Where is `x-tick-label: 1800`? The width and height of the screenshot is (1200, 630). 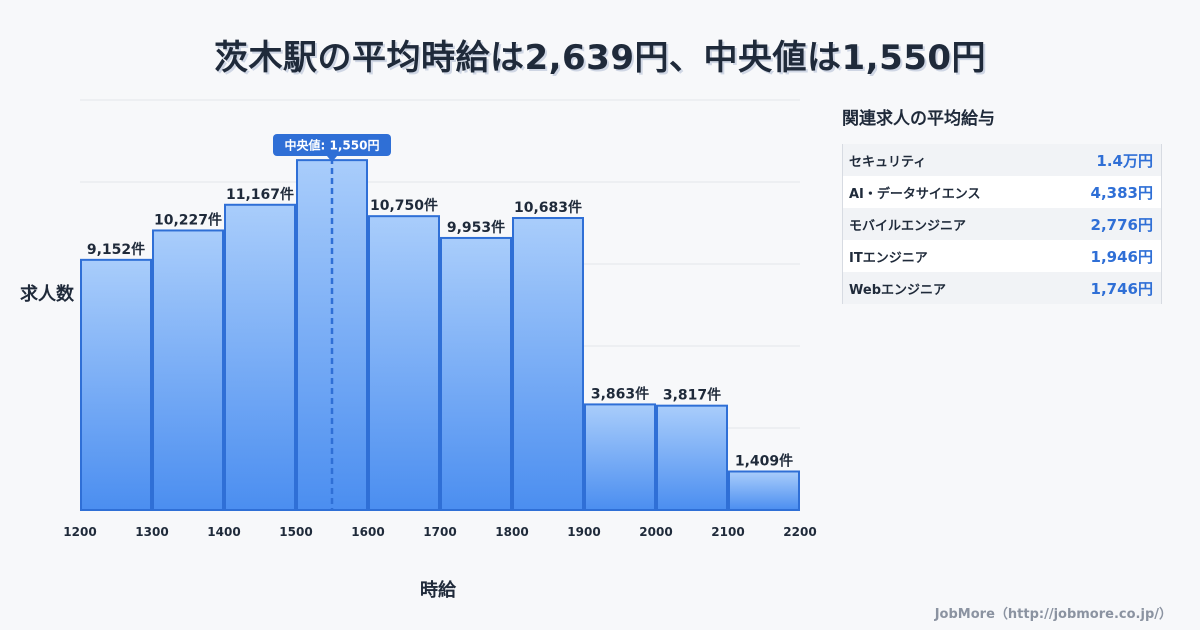 x-tick-label: 1800 is located at coordinates (511, 532).